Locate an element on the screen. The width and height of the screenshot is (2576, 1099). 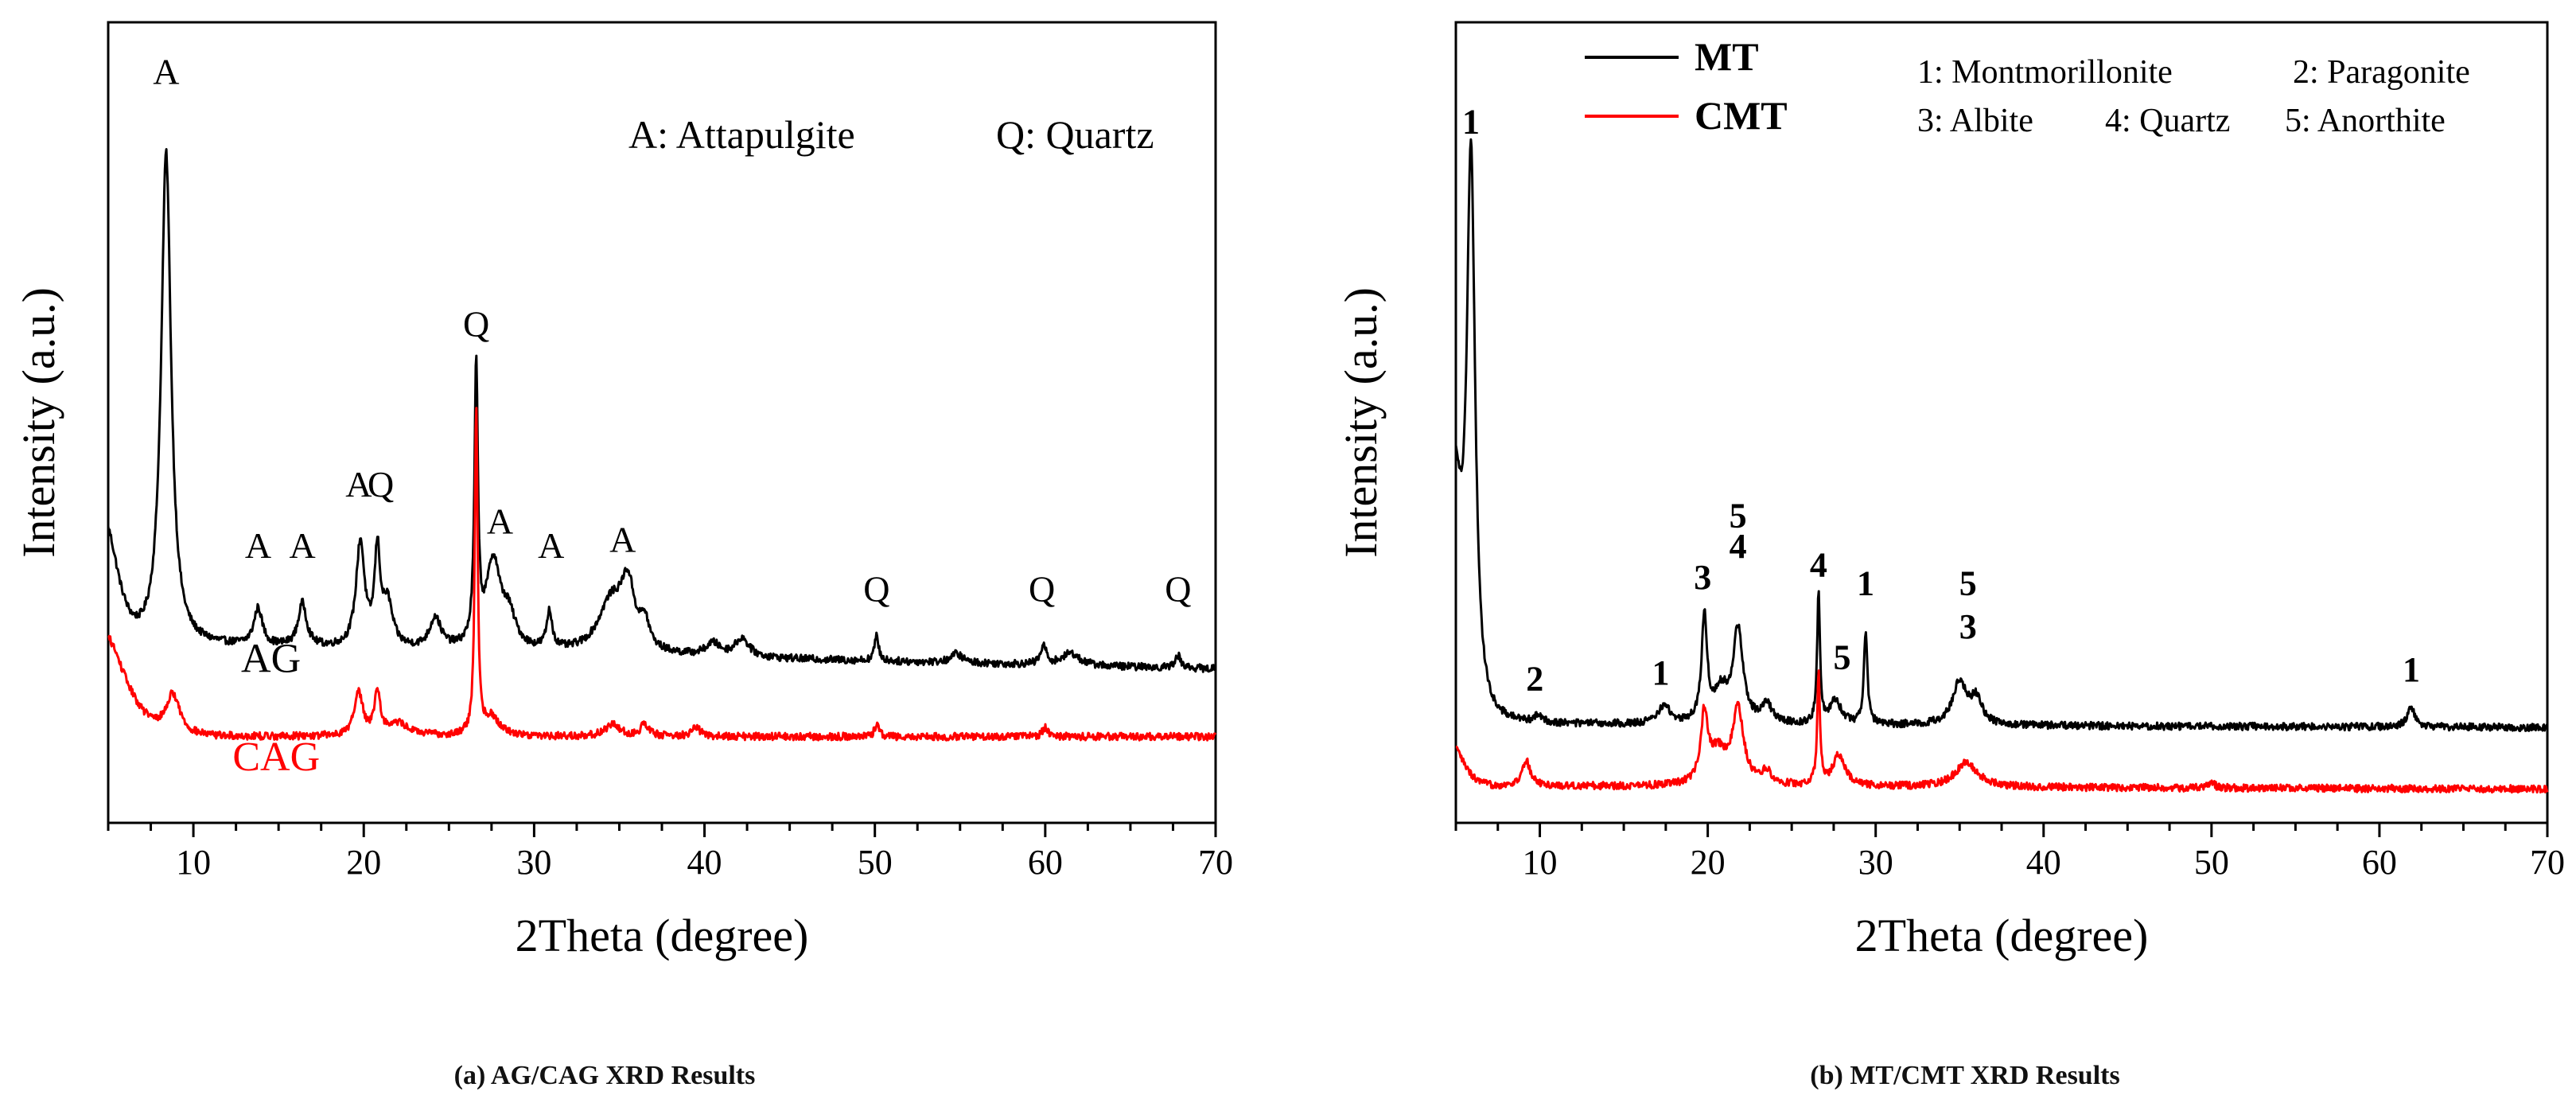
panel-b-legend-quartz: 4: Quartz is located at coordinates (2168, 121).